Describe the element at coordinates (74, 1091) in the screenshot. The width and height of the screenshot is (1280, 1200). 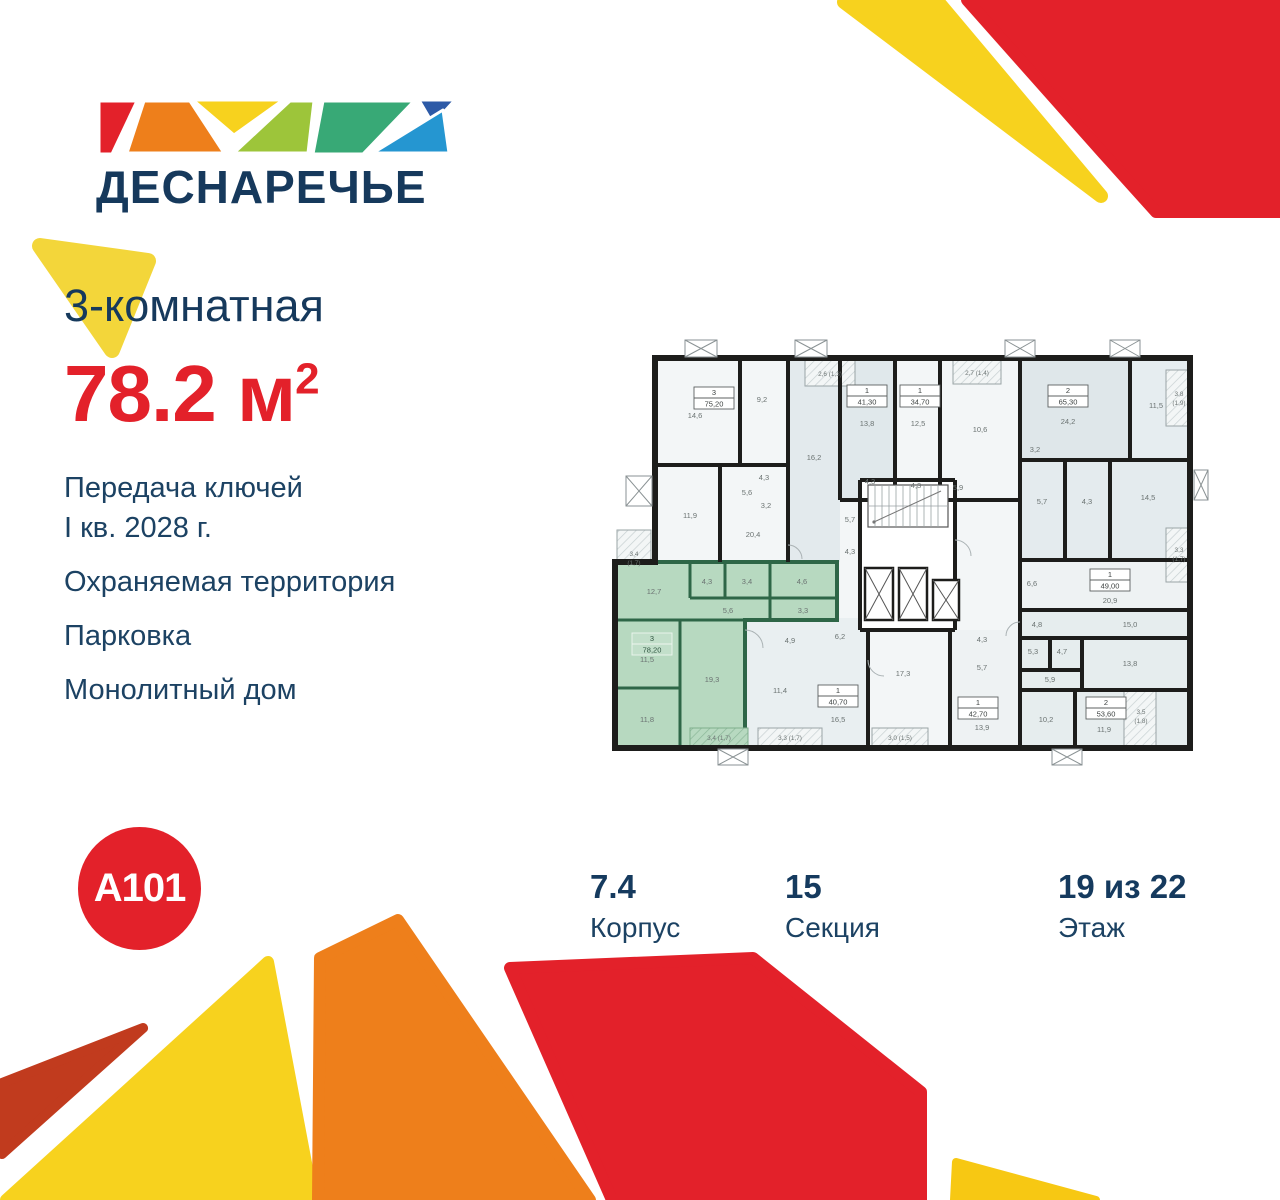
I see `deco-darkred-sliver` at that location.